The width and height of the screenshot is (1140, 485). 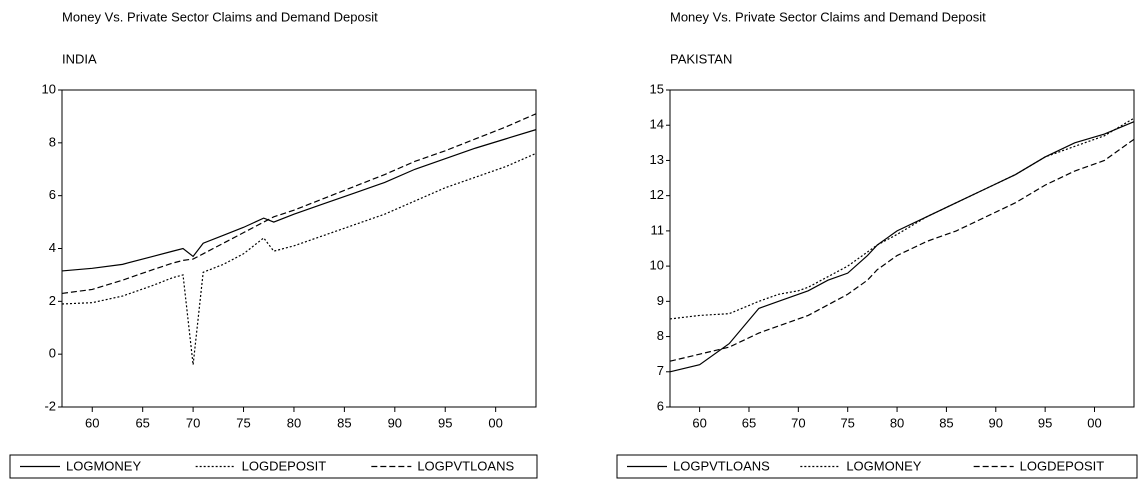 I want to click on chart-subtitle: PAKISTAN, so click(x=701, y=58).